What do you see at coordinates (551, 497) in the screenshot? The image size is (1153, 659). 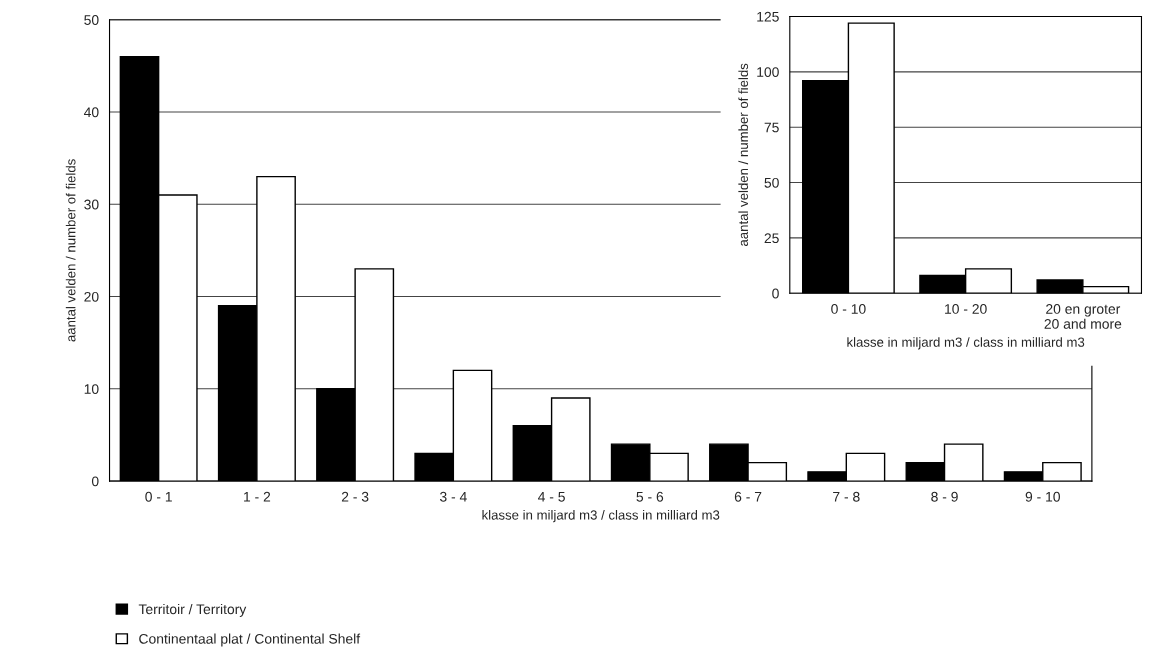 I see `x-tick-label: 4 - 5` at bounding box center [551, 497].